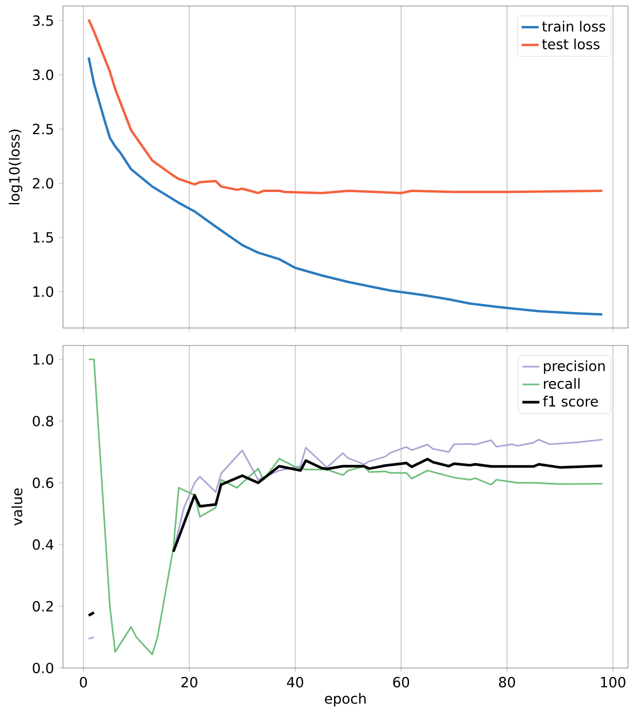 Image resolution: width=629 pixels, height=708 pixels. I want to click on y-tick-label: 0.4, so click(43, 544).